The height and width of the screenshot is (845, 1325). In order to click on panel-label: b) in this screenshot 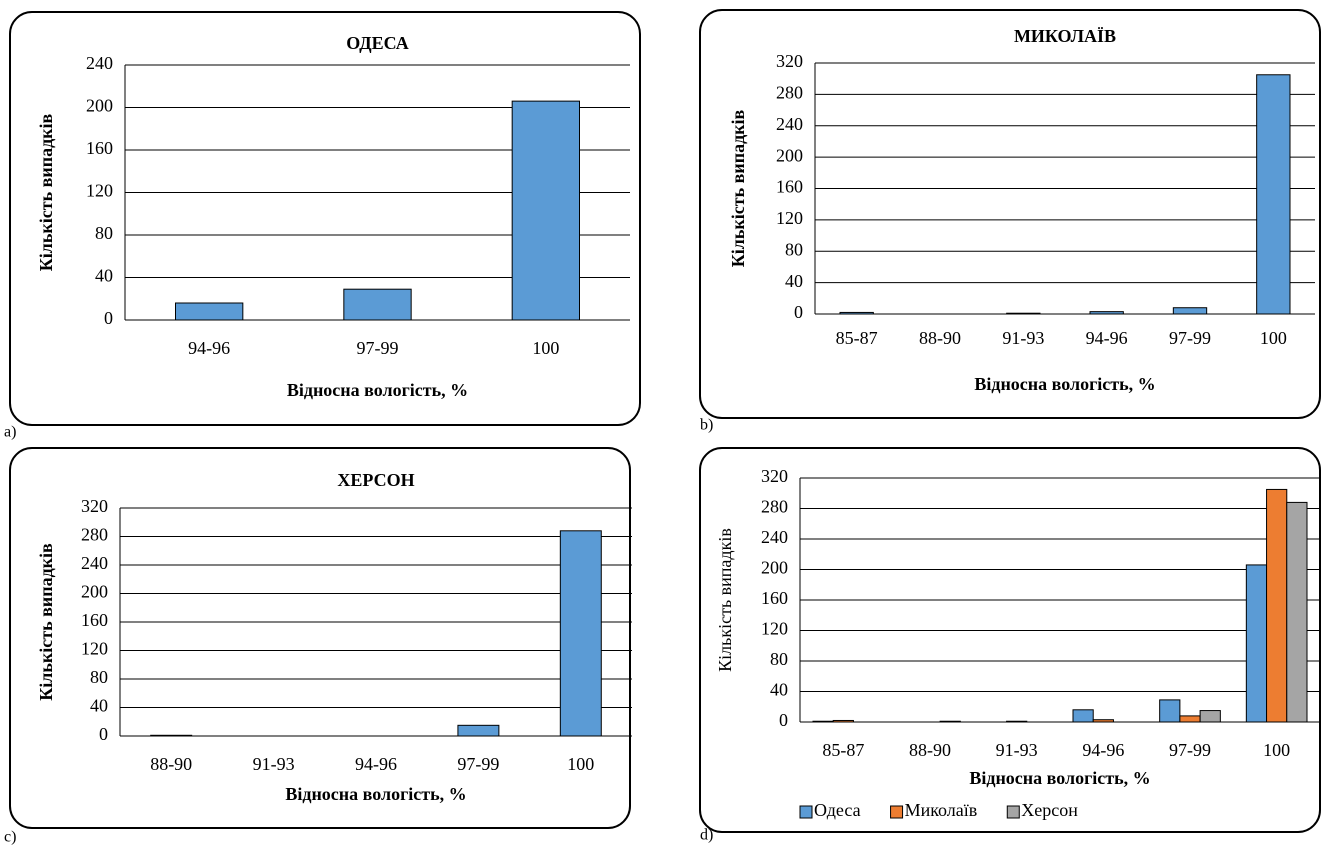, I will do `click(706, 425)`.